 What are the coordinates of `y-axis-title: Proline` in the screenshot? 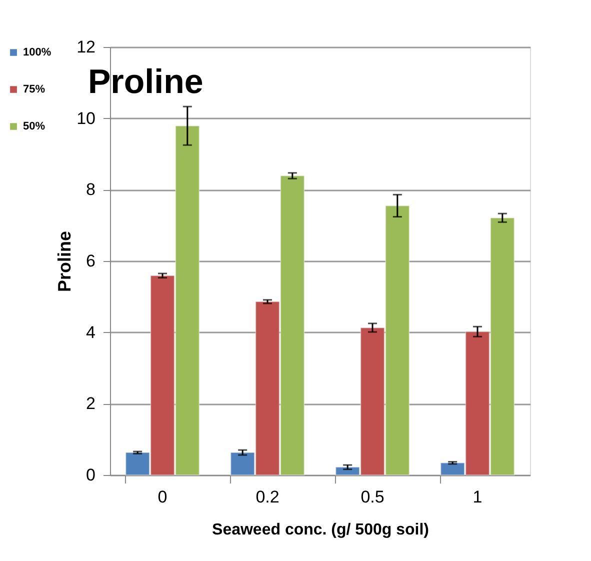 It's located at (64, 261).